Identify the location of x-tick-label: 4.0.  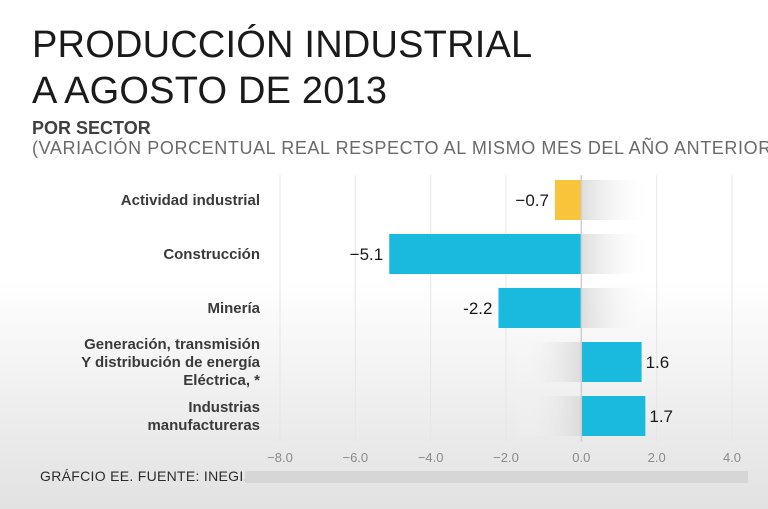
(732, 457).